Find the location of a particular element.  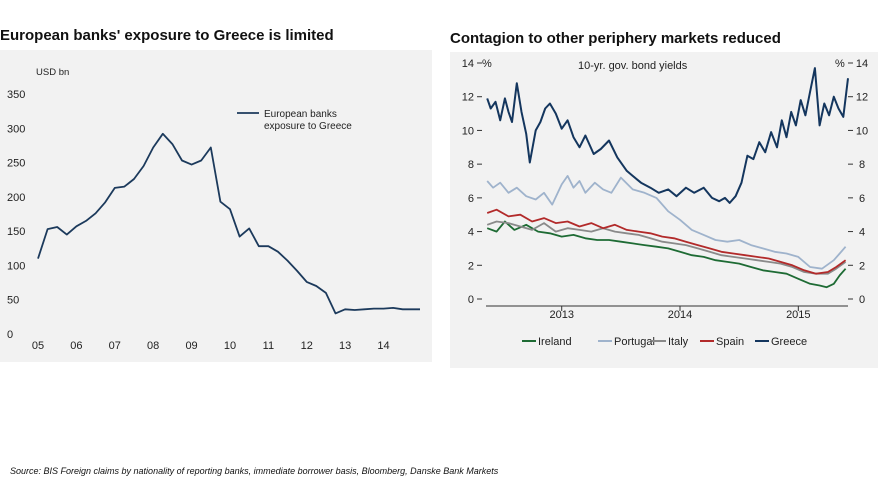

legend-label-spain: Spain is located at coordinates (730, 342).